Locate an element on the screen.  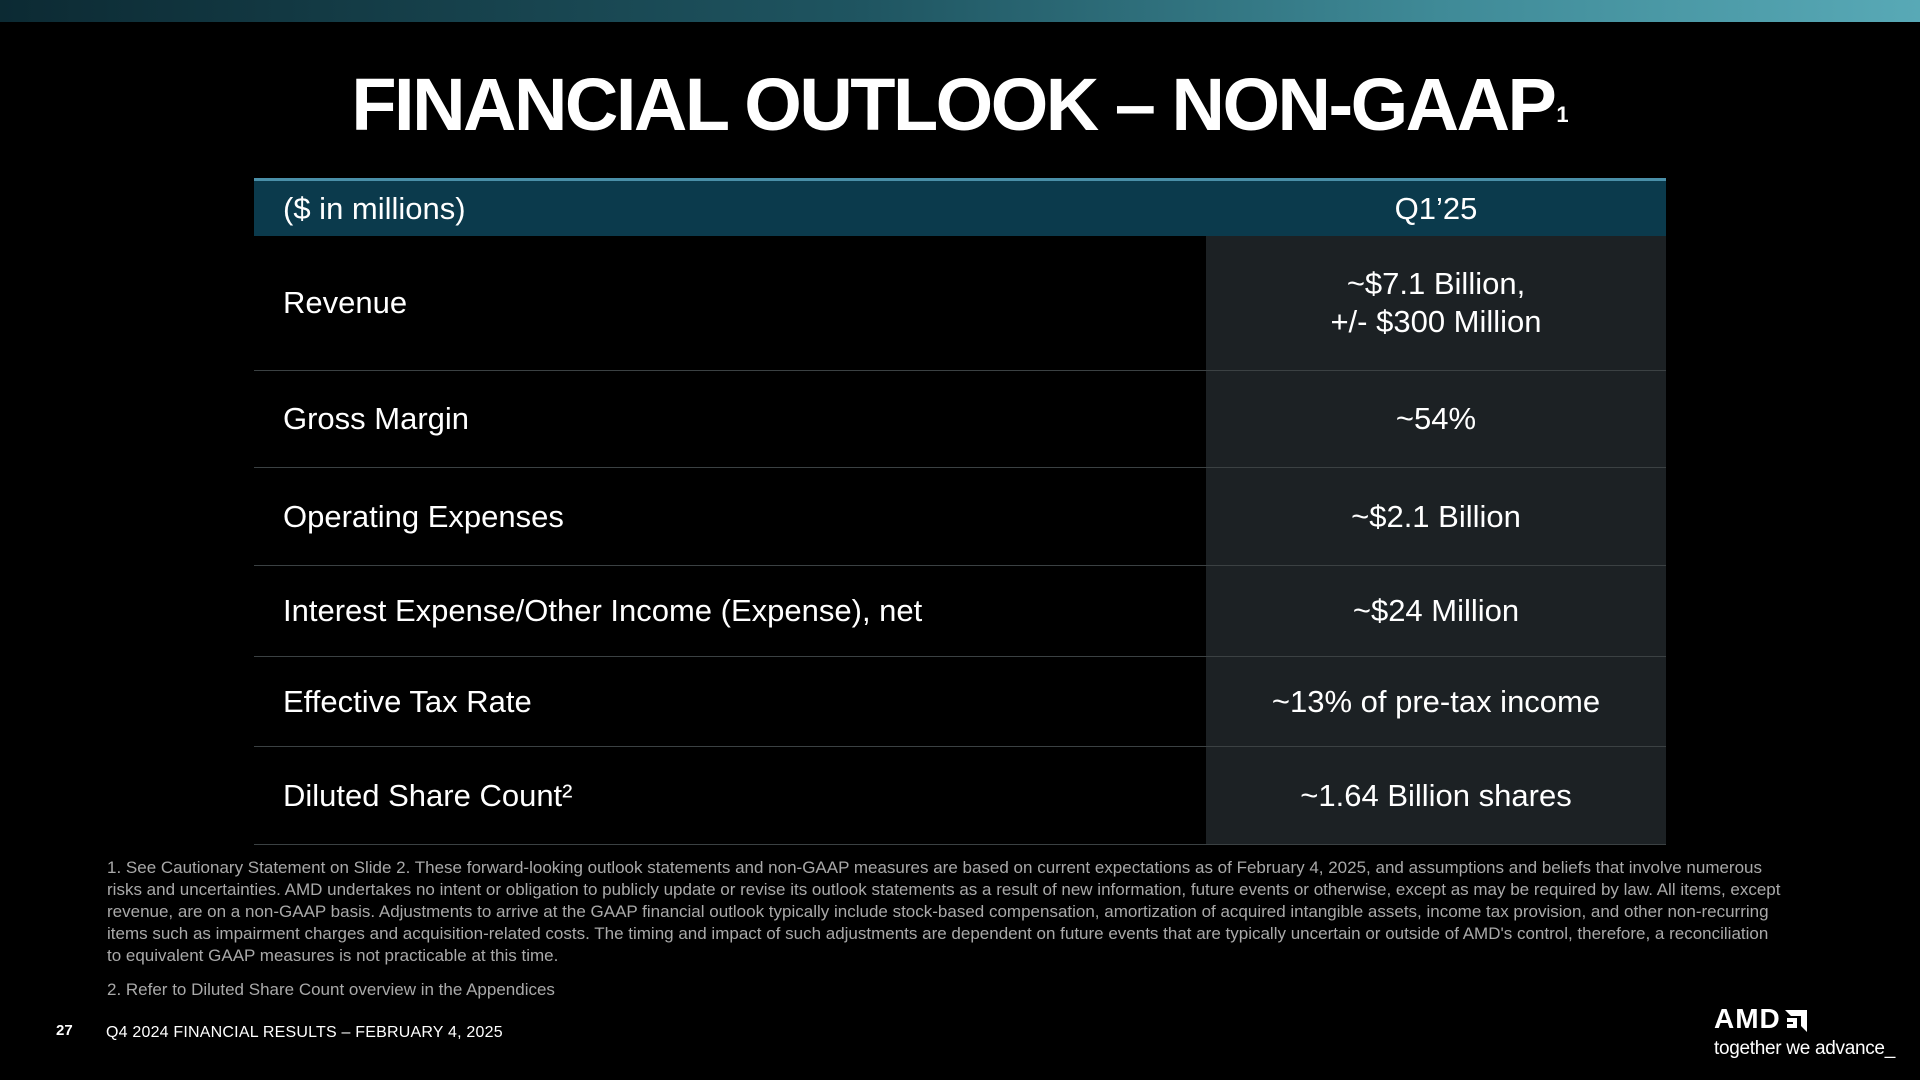
header-period: Q1’25 is located at coordinates (1436, 208).